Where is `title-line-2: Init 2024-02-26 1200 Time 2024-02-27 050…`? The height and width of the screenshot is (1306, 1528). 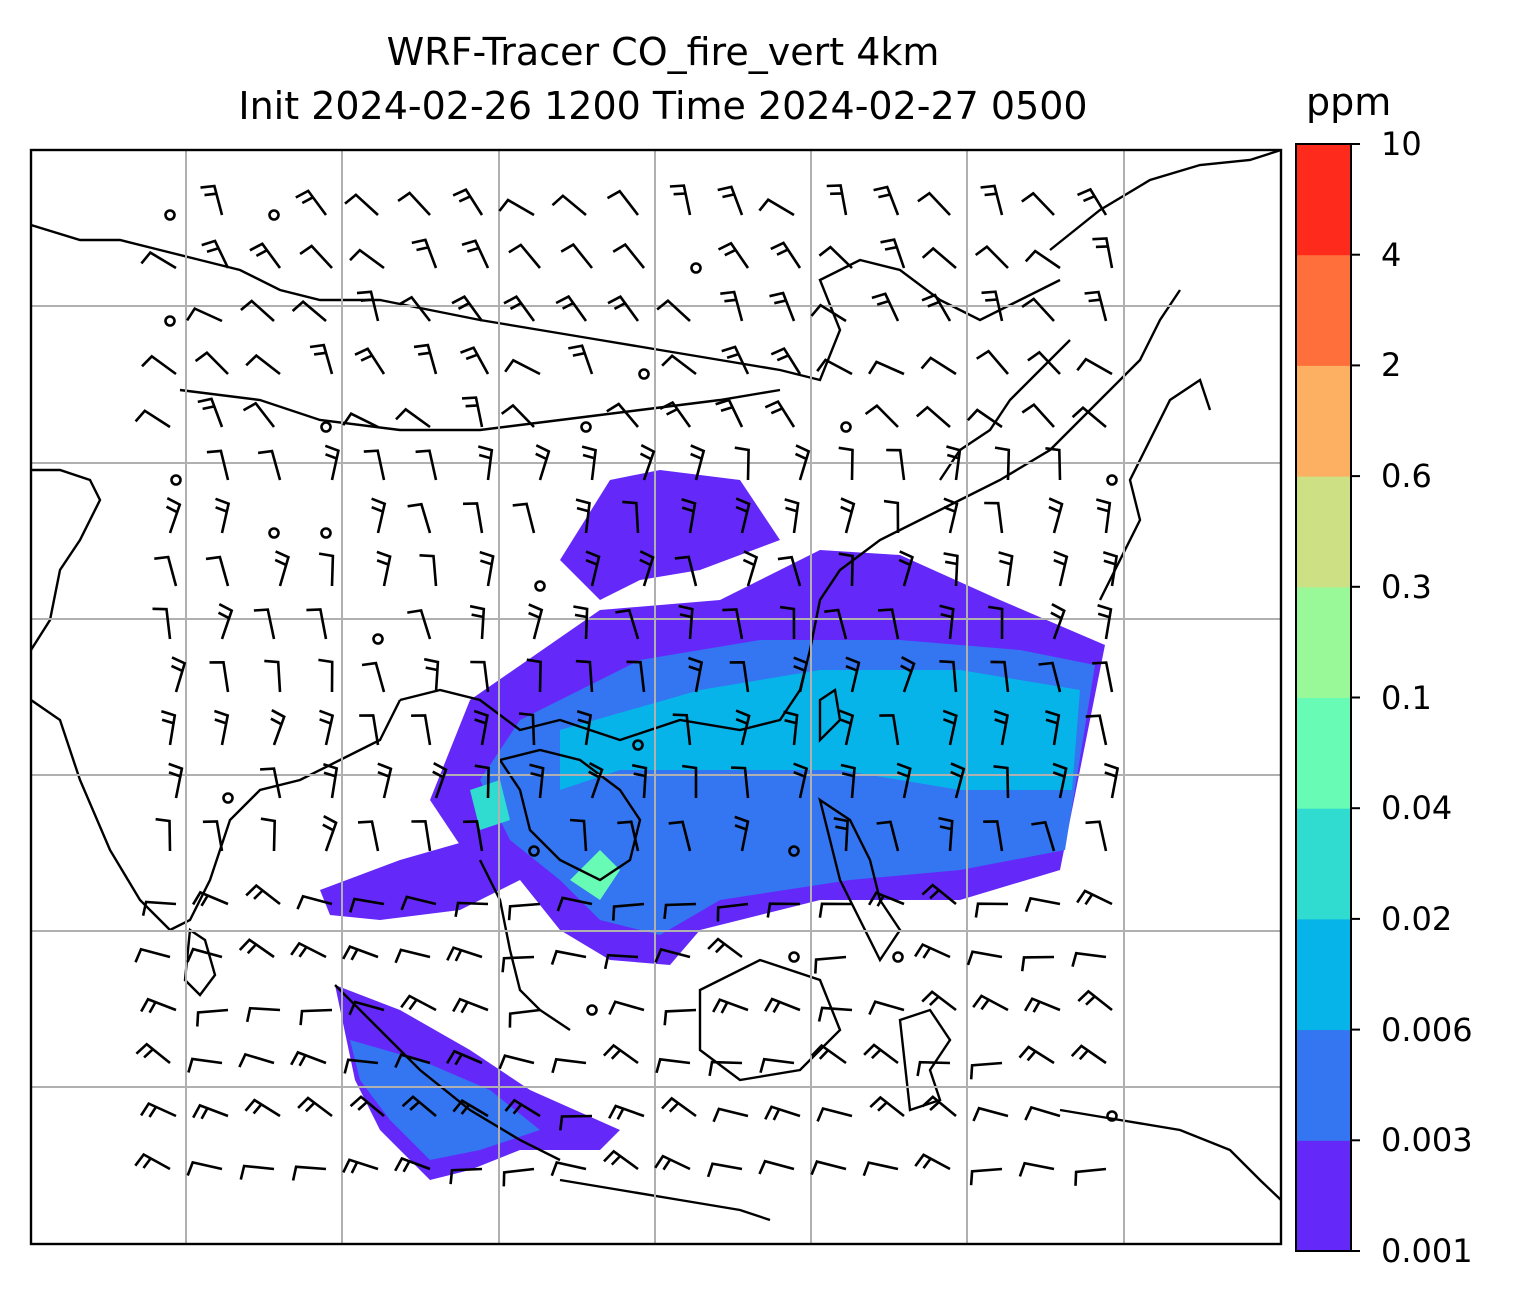 title-line-2: Init 2024-02-26 1200 Time 2024-02-27 050… is located at coordinates (663, 106).